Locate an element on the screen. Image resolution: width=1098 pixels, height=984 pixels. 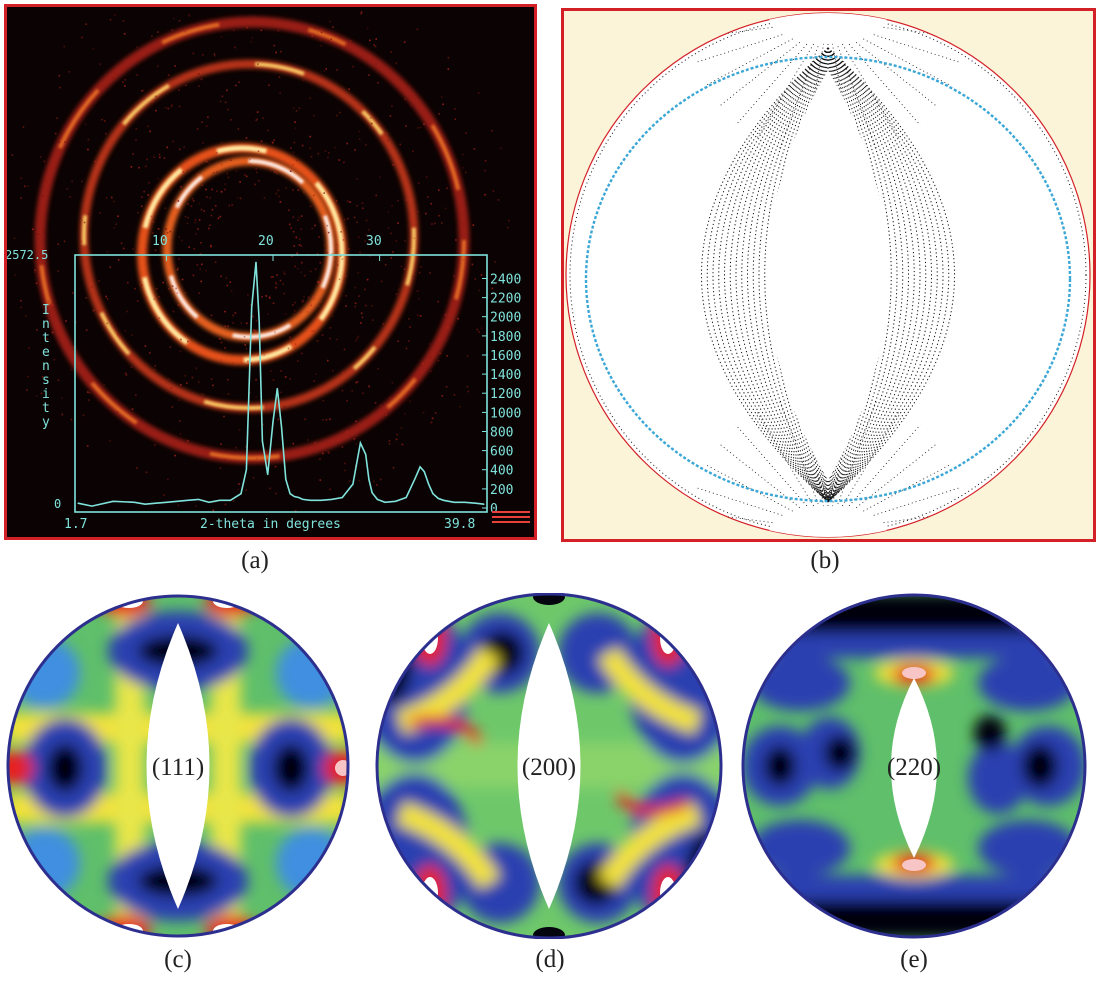
ring-inner-2-bright is located at coordinates (249, 249).